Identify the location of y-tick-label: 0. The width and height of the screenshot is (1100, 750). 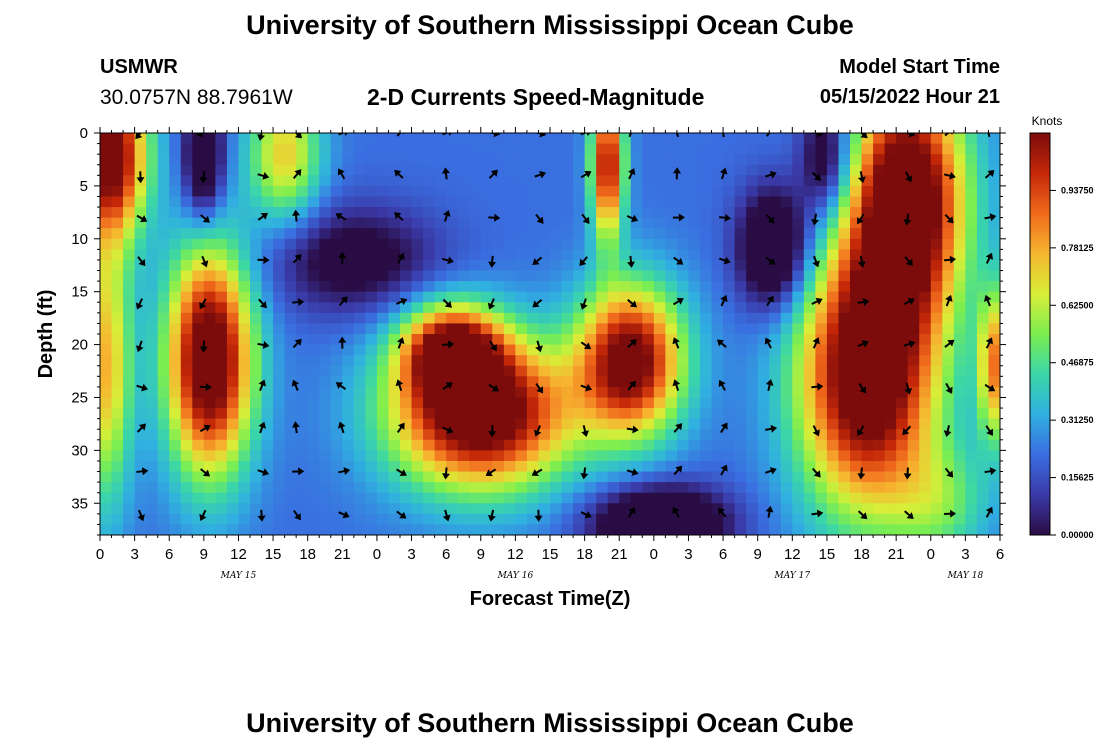
(84, 133).